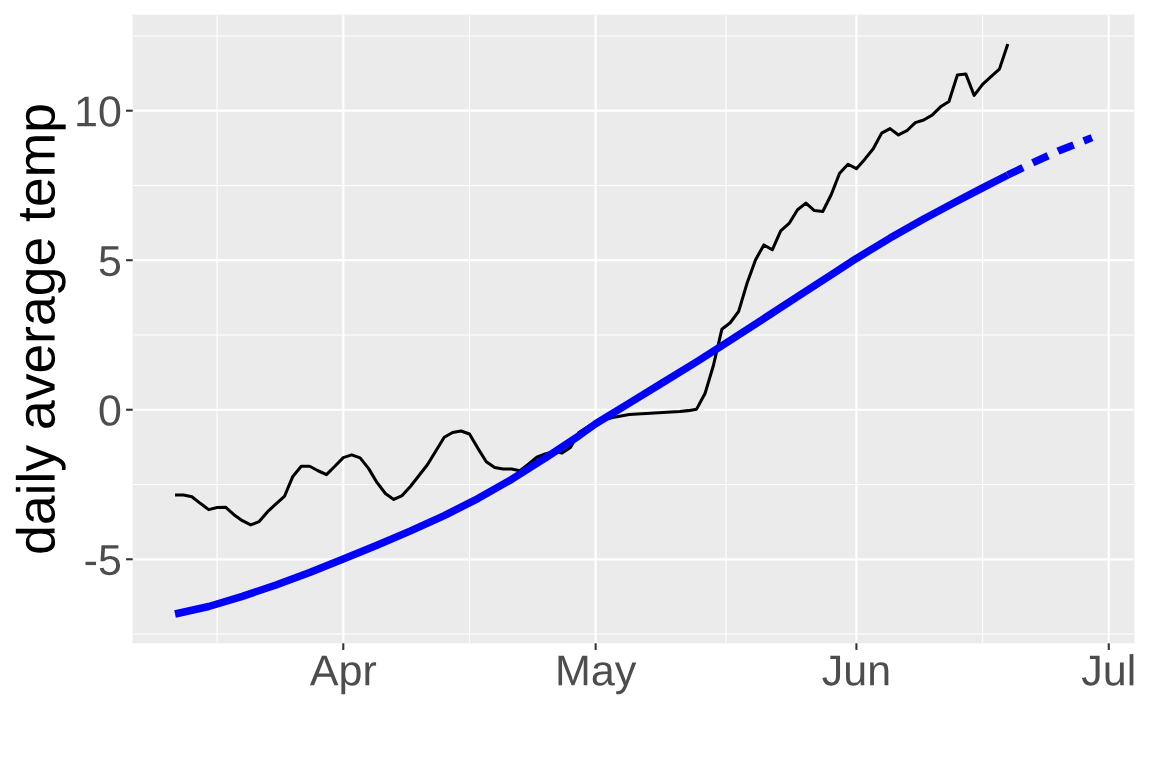 This screenshot has height=768, width=1152. What do you see at coordinates (110, 261) in the screenshot?
I see `y-tick-label: 5` at bounding box center [110, 261].